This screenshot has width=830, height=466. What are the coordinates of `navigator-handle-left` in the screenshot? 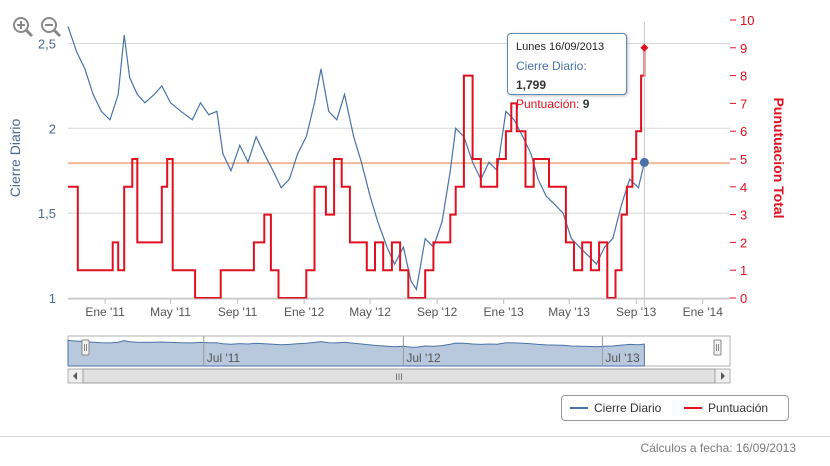 It's located at (85, 347).